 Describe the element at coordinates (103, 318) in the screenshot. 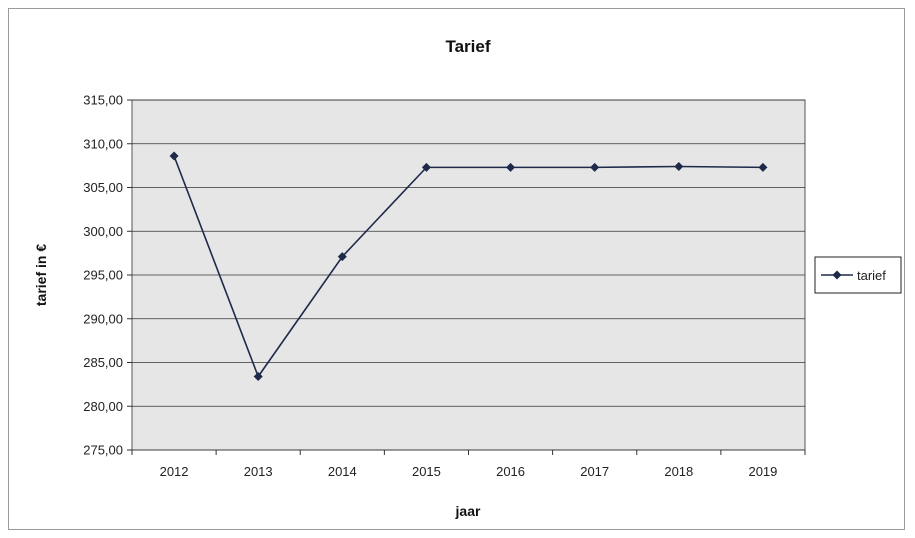

I see `y-tick-label: 290,00` at that location.